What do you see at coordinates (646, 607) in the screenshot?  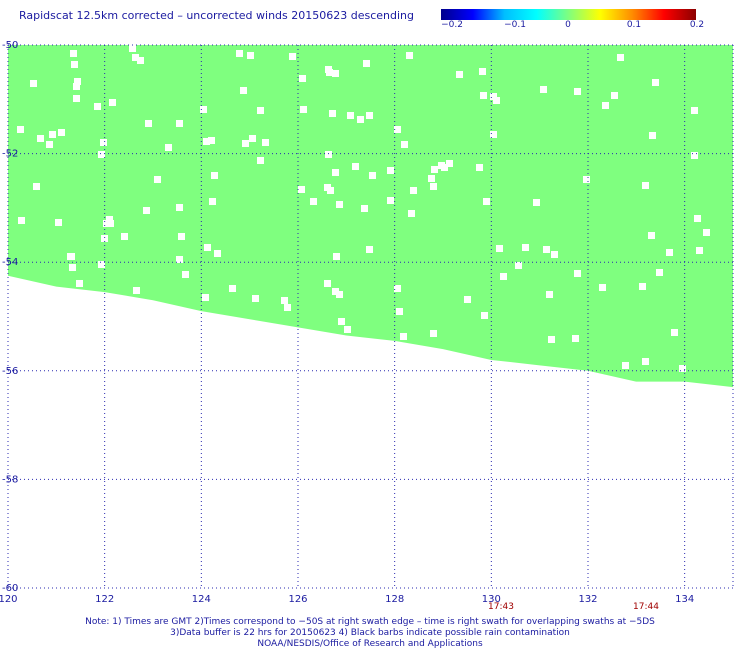 I see `time-label: 17:44` at bounding box center [646, 607].